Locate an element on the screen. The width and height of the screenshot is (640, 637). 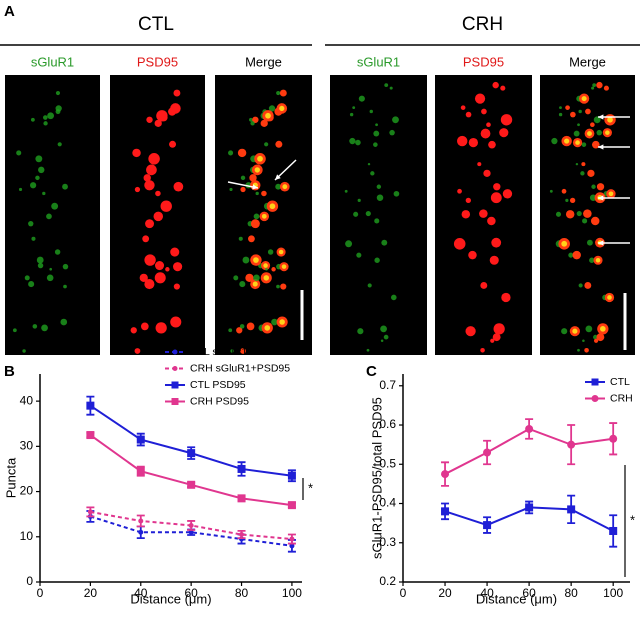
panel-label: C is located at coordinates (371, 371).